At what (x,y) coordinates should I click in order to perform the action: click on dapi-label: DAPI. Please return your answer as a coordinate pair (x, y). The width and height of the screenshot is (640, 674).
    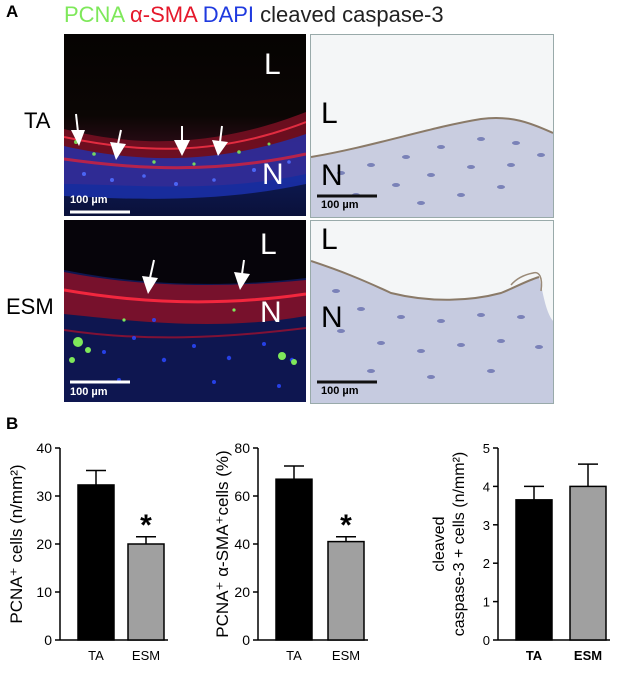
    Looking at the image, I should click on (228, 14).